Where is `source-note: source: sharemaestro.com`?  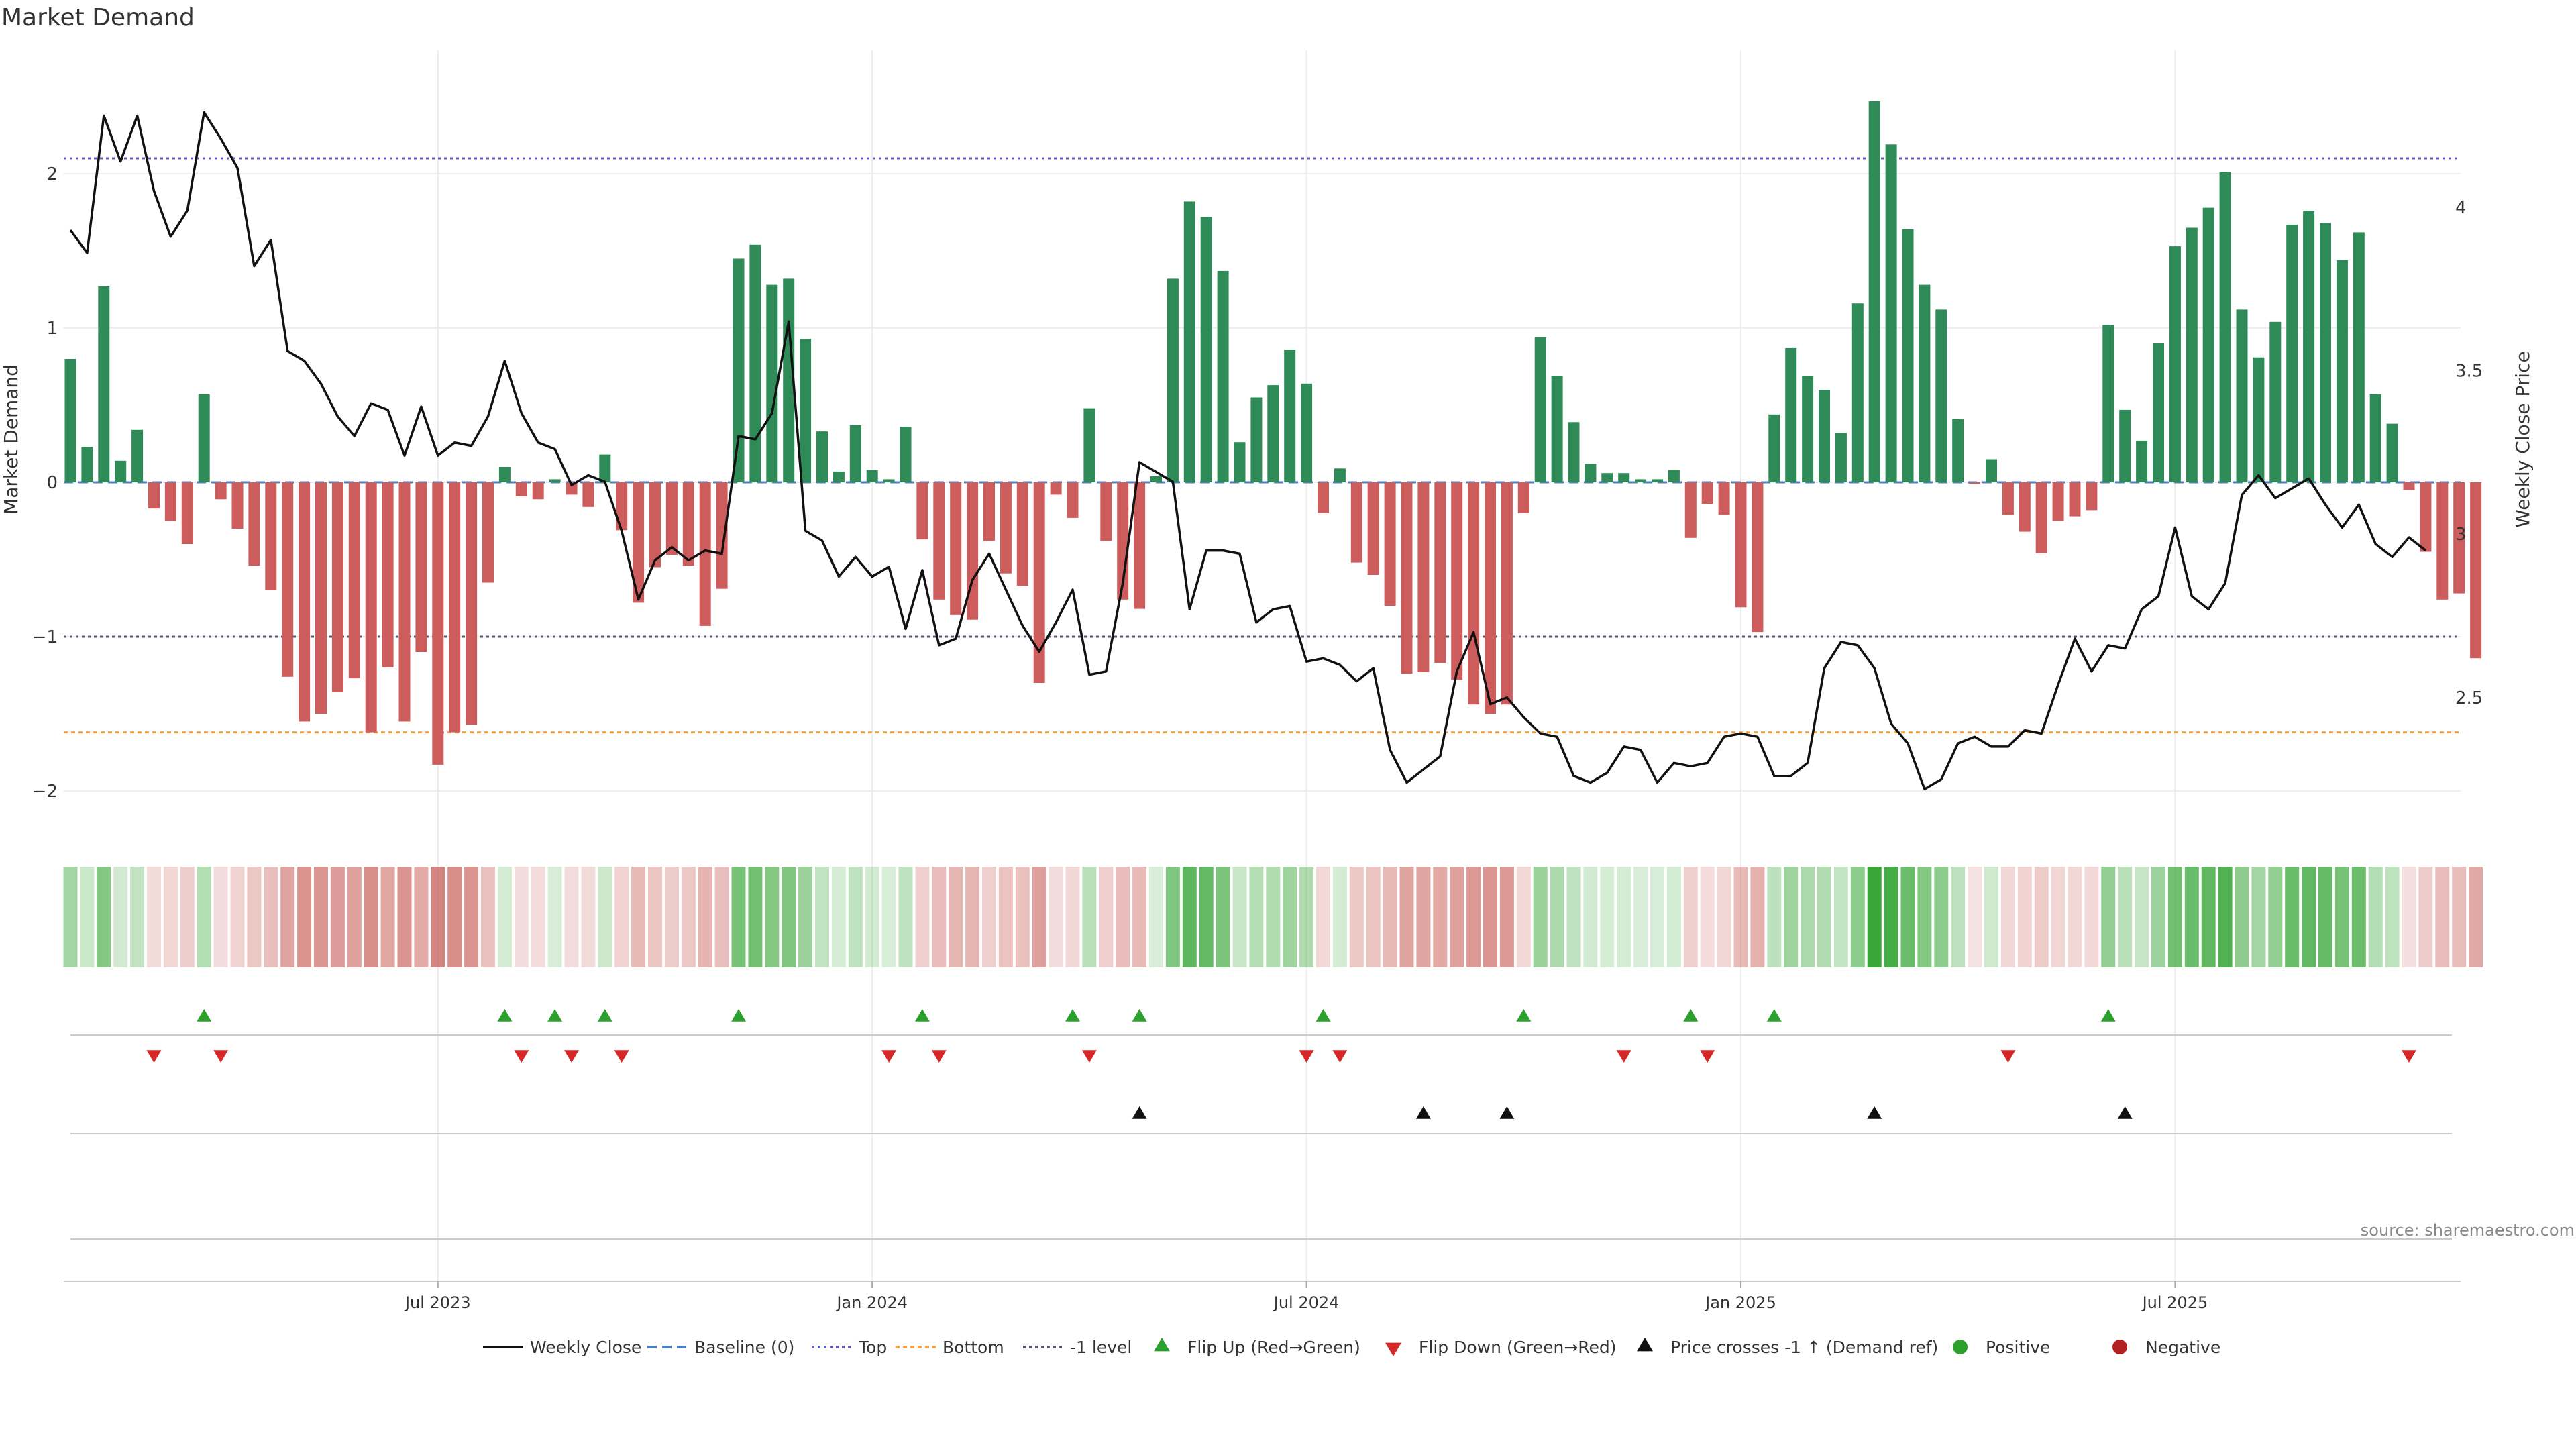
source-note: source: sharemaestro.com is located at coordinates (2468, 1230).